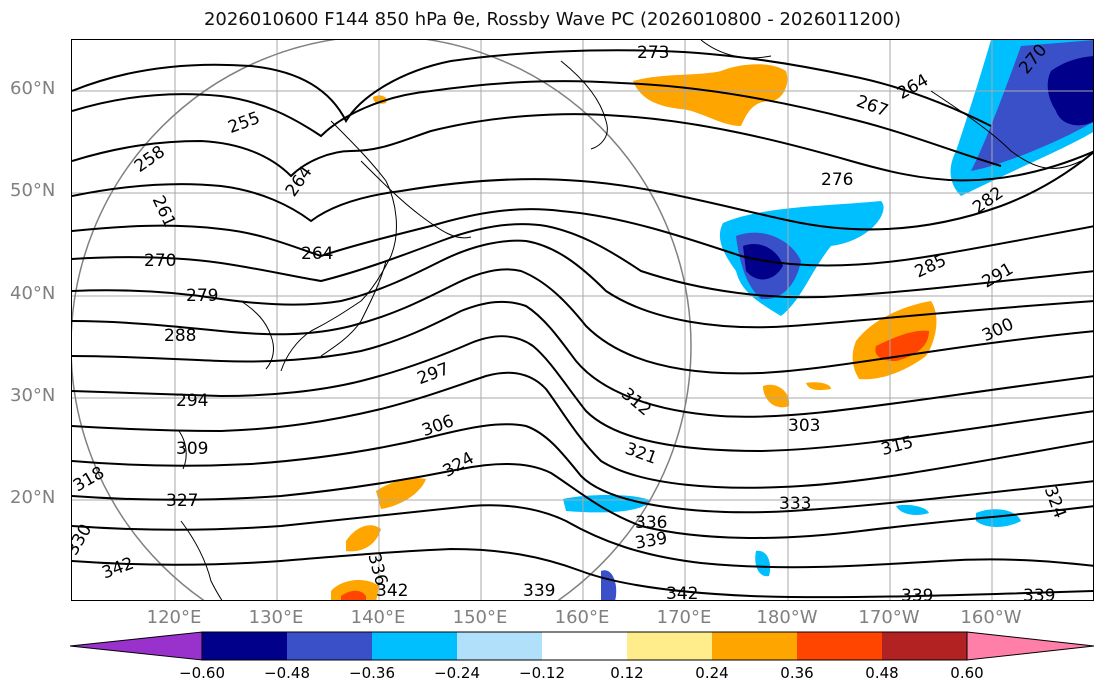 This screenshot has height=694, width=1105. Describe the element at coordinates (712, 673) in the screenshot. I see `colorbar-tick-label: 0.24` at that location.